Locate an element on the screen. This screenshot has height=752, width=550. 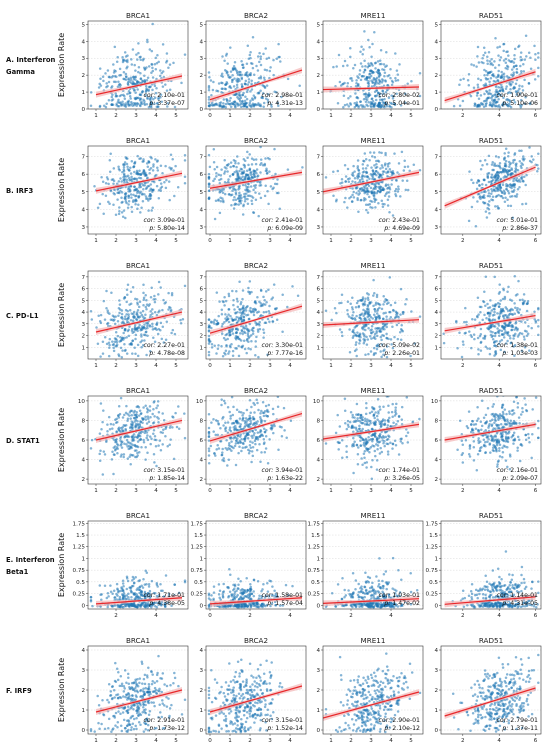
cor-annotation: cor: 3.30e-01 is located at coordinates (283, 345).